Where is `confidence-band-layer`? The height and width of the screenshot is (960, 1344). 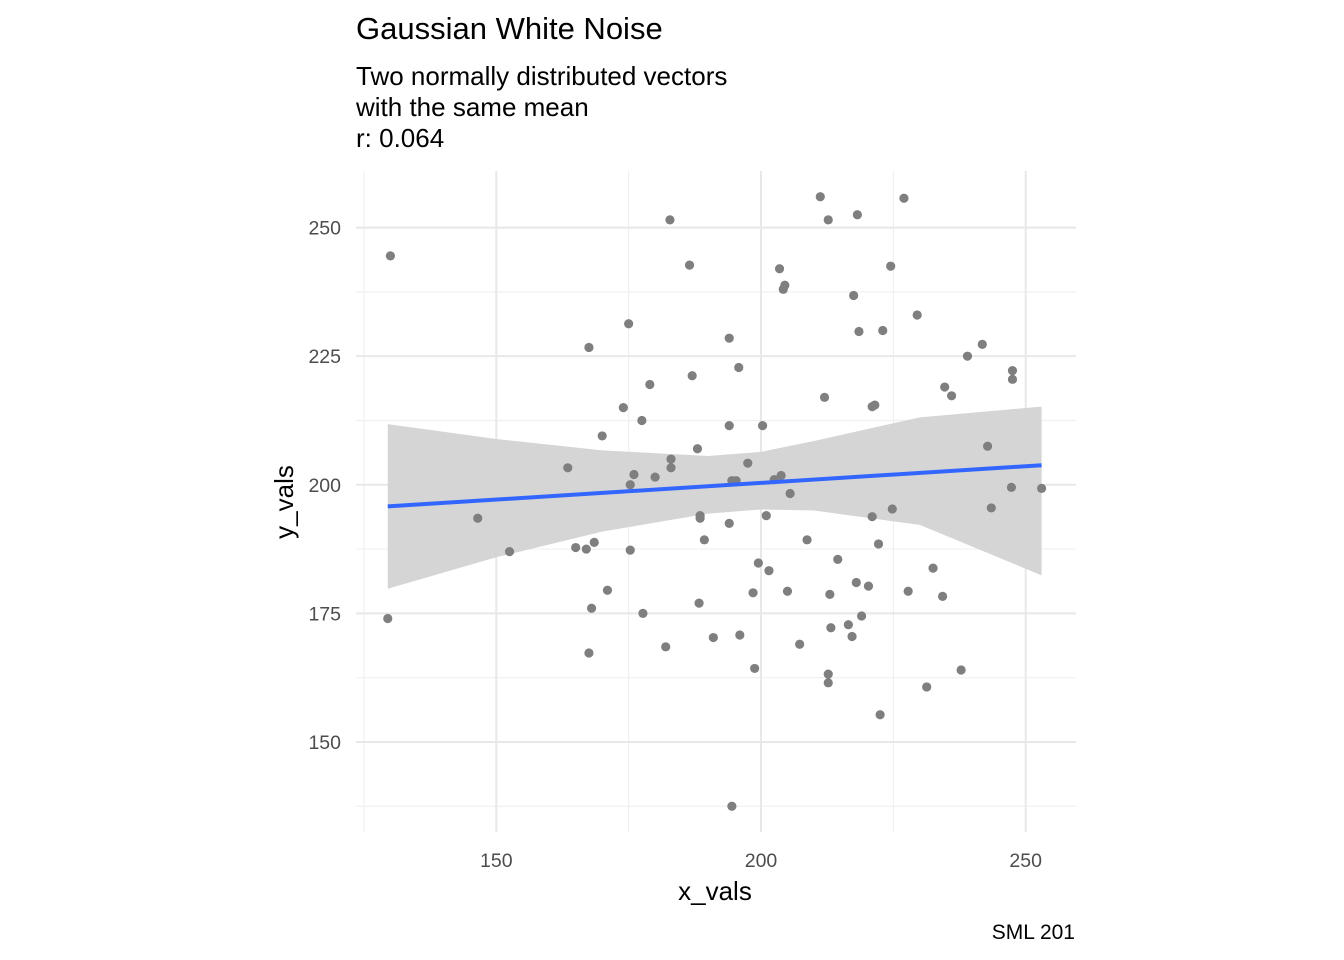
confidence-band-layer is located at coordinates (714, 497).